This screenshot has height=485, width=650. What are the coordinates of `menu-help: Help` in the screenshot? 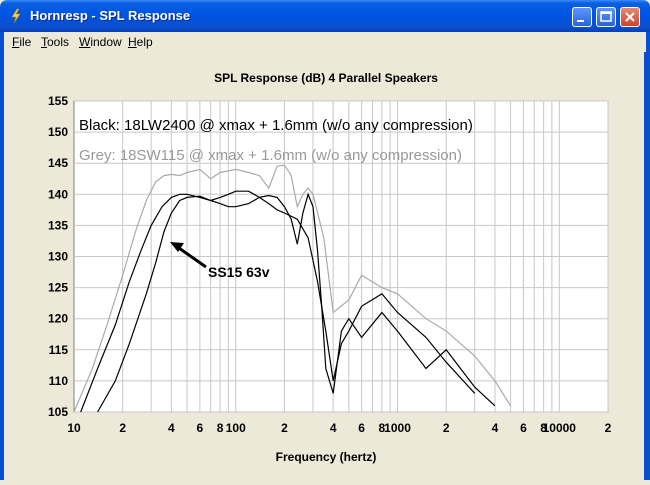 It's located at (140, 42).